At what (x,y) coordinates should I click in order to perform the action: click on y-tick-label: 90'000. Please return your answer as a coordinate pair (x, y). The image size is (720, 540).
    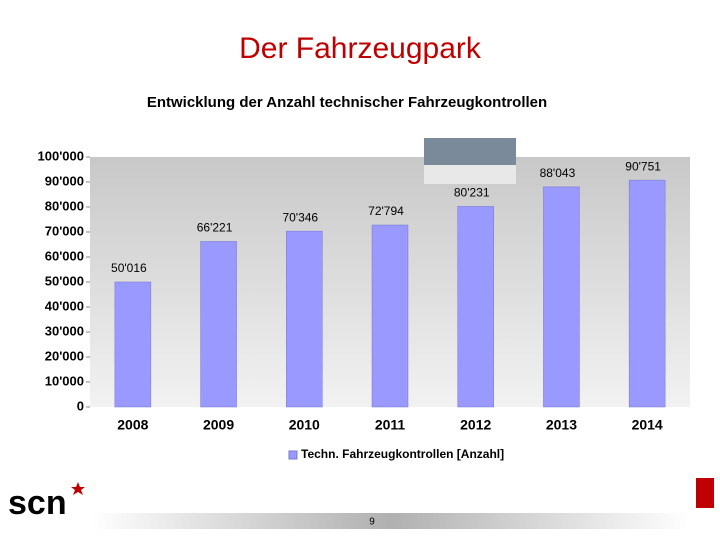
    Looking at the image, I should click on (64, 180).